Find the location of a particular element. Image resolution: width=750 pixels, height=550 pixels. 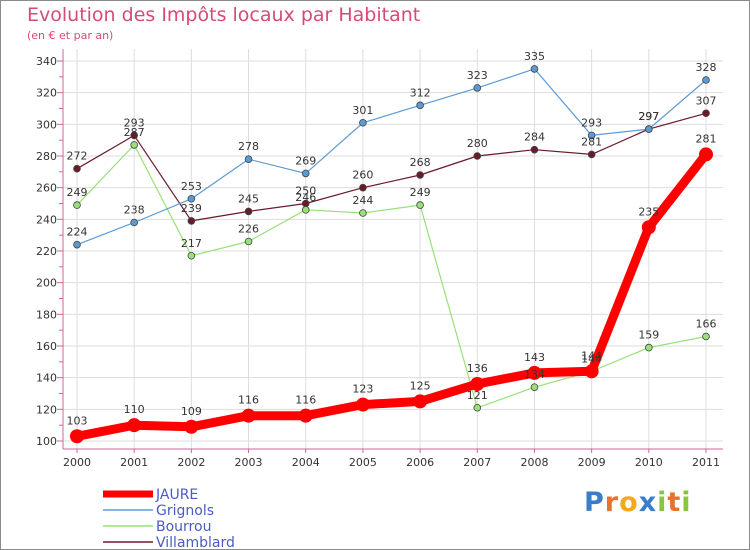

logo-letter: o is located at coordinates (629, 502).